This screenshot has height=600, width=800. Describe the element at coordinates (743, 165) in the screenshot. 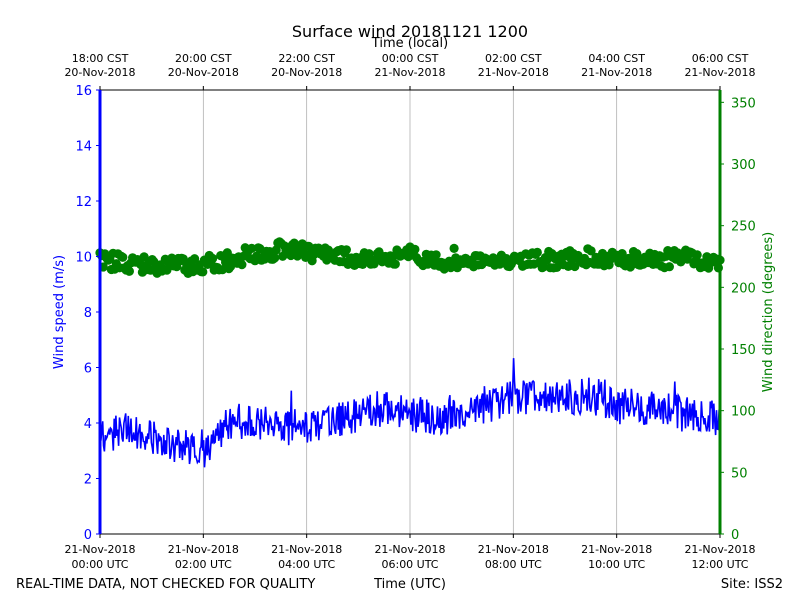

I see `right-tick-label: 300` at that location.